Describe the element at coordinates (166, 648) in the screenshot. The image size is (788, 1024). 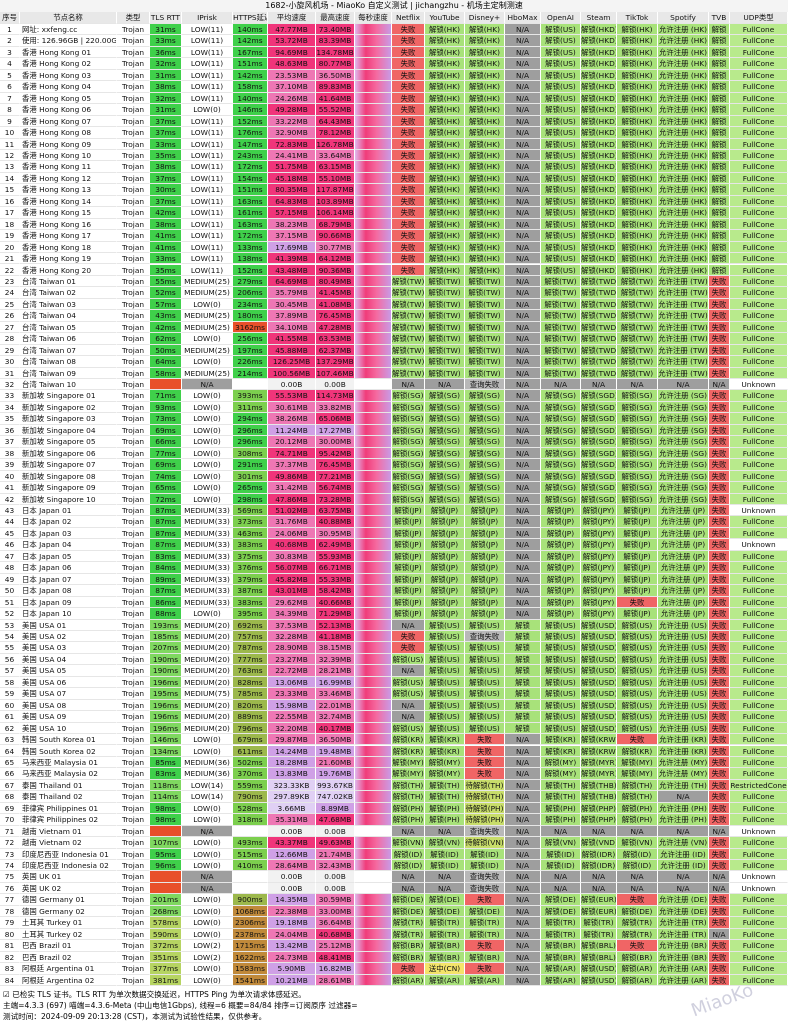
I see `table-cell: 207ms` at that location.